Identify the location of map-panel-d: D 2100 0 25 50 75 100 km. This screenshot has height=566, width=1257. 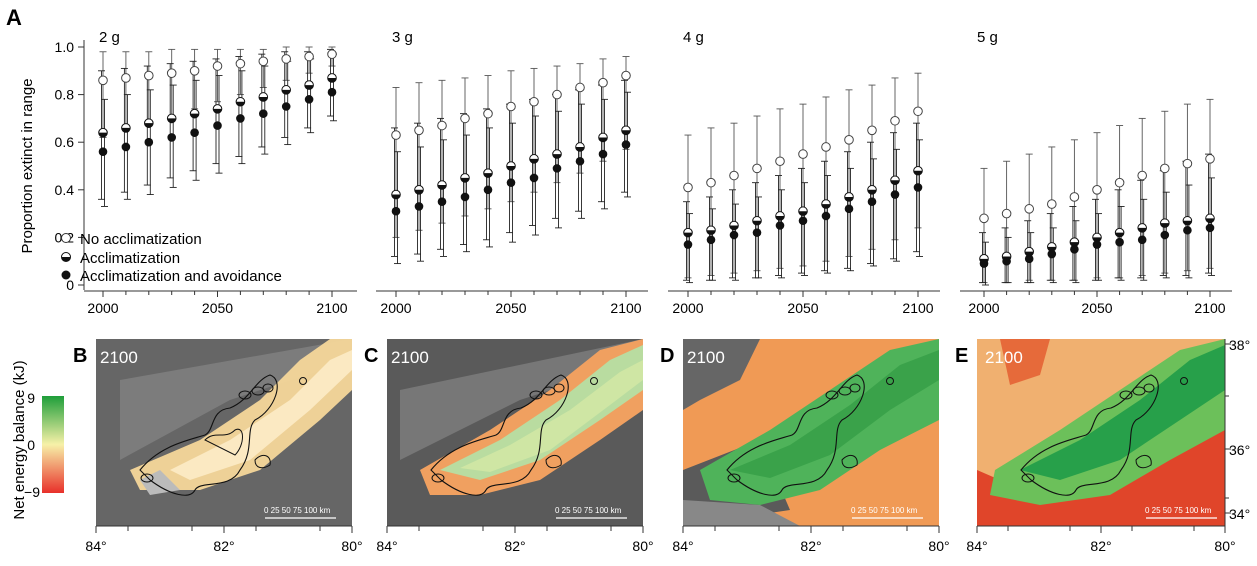
(799, 432).